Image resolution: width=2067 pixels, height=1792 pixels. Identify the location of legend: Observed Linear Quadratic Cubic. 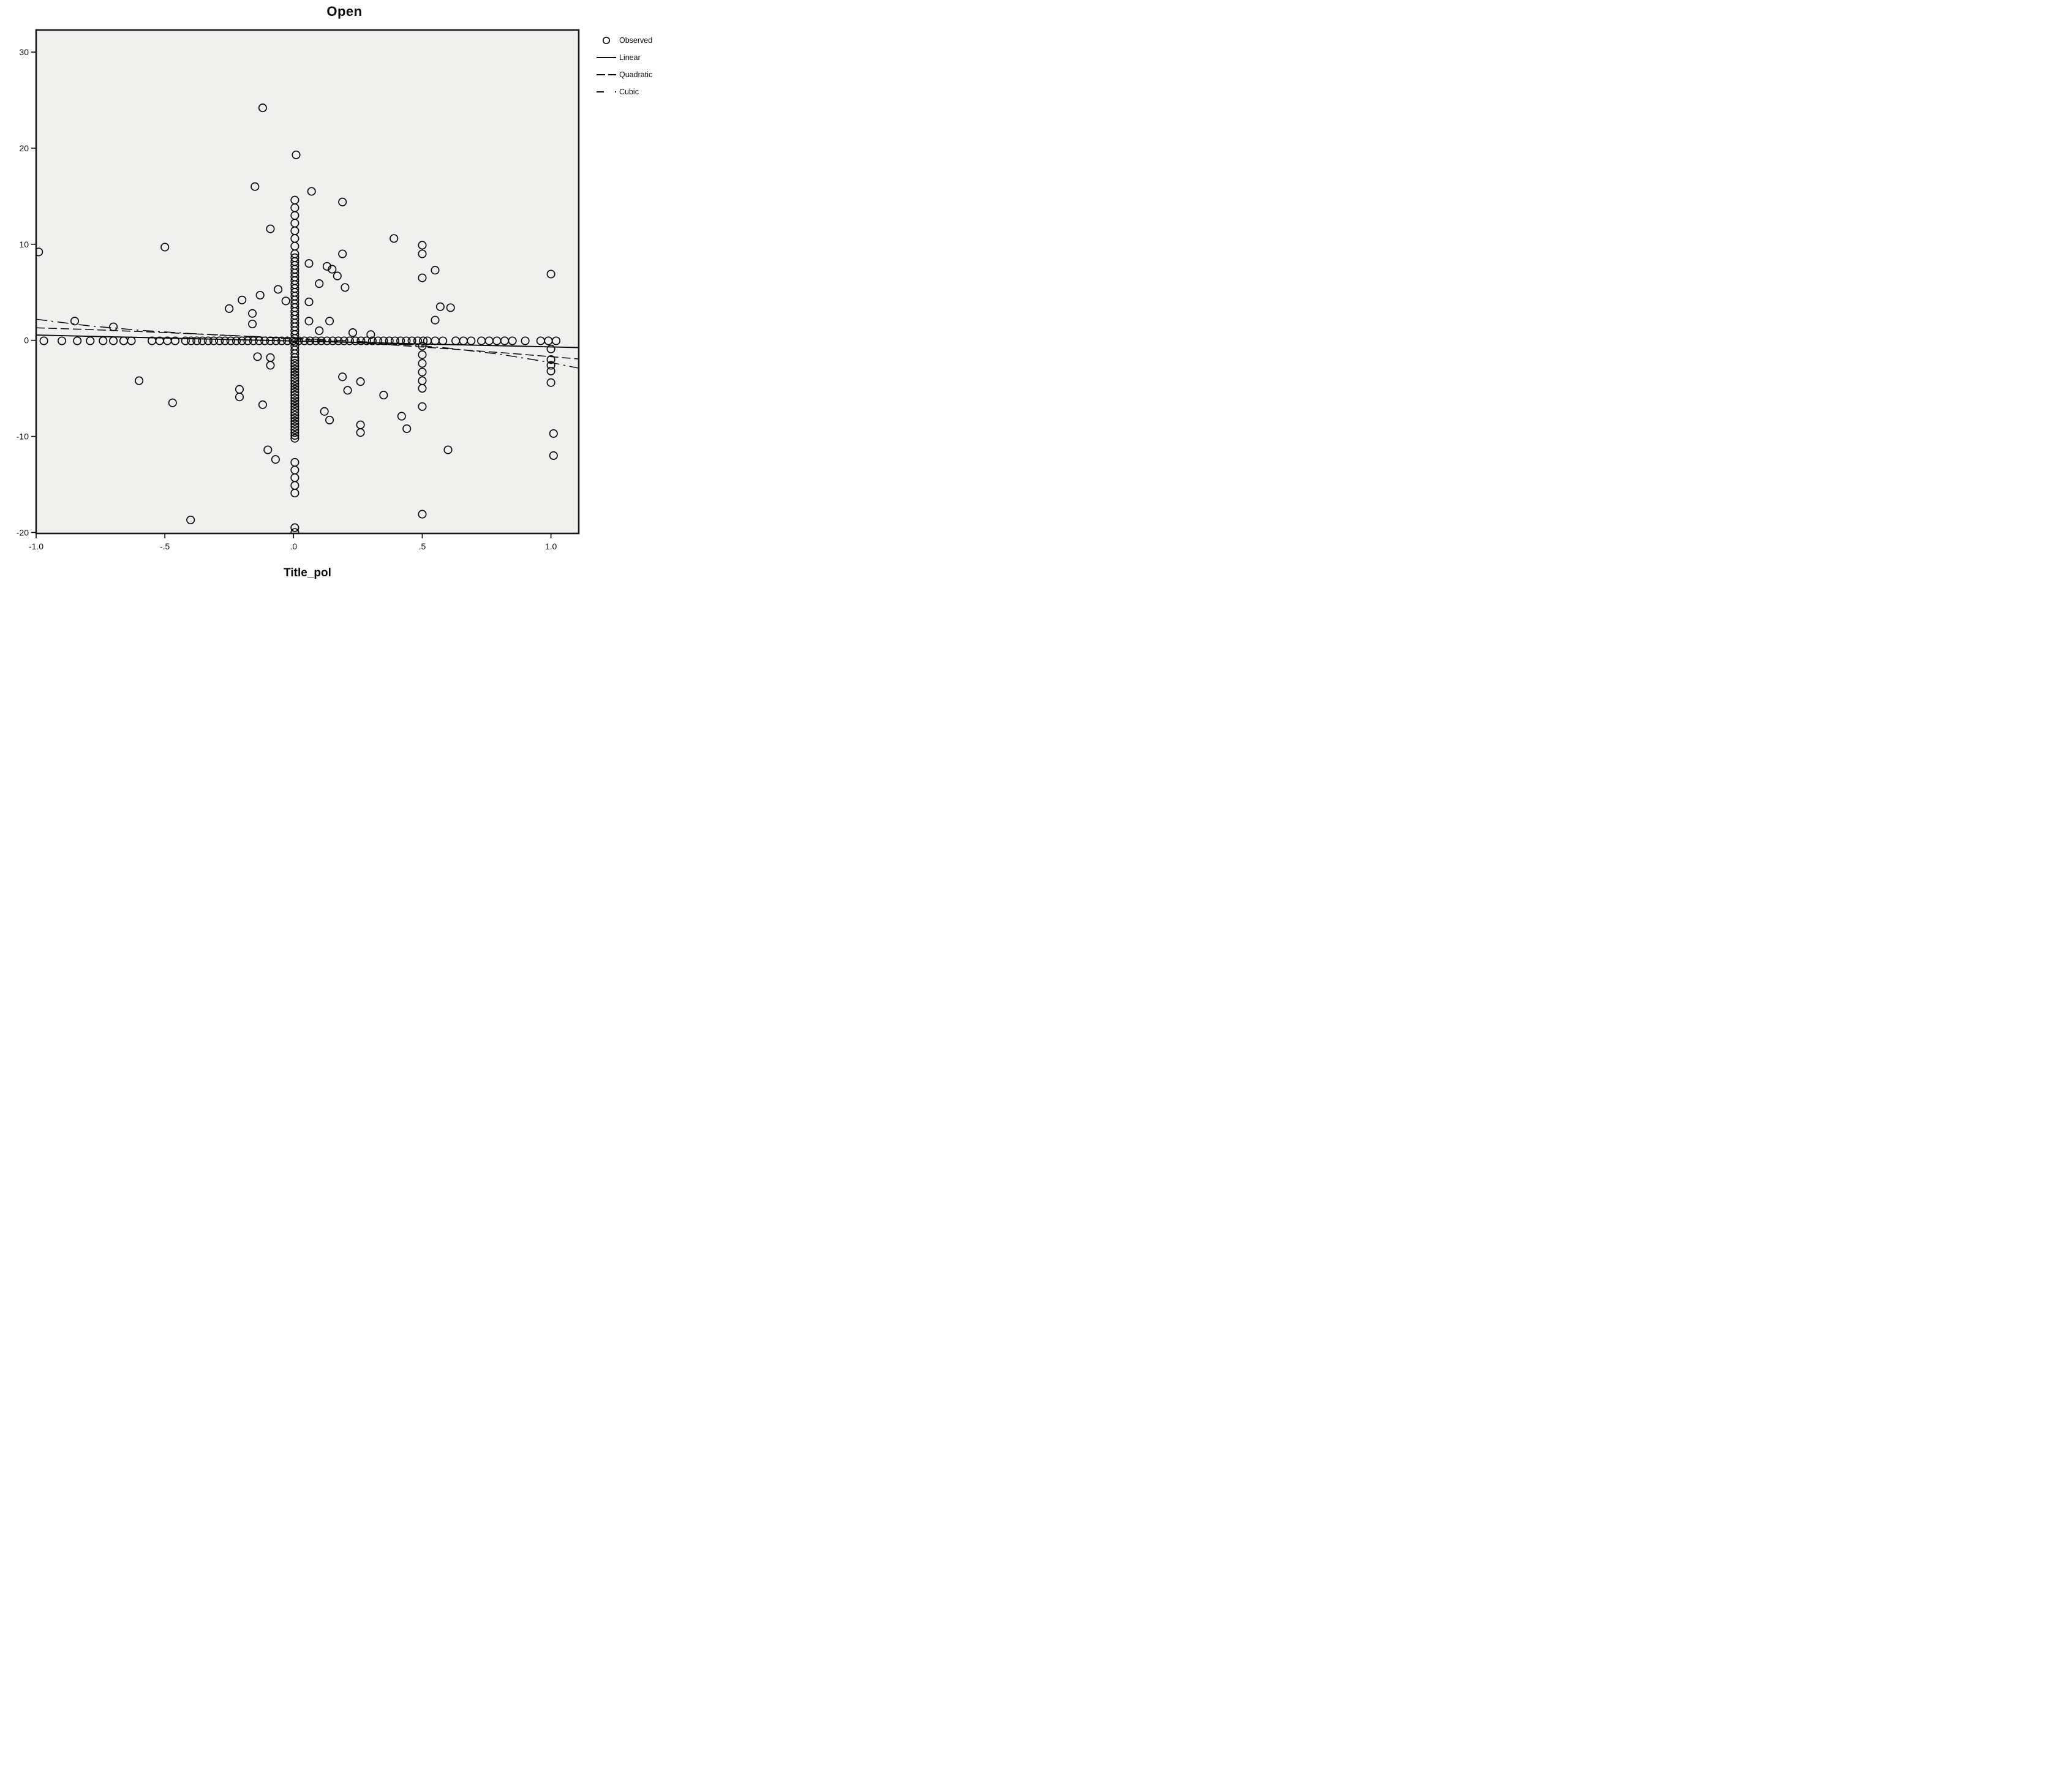
(624, 66).